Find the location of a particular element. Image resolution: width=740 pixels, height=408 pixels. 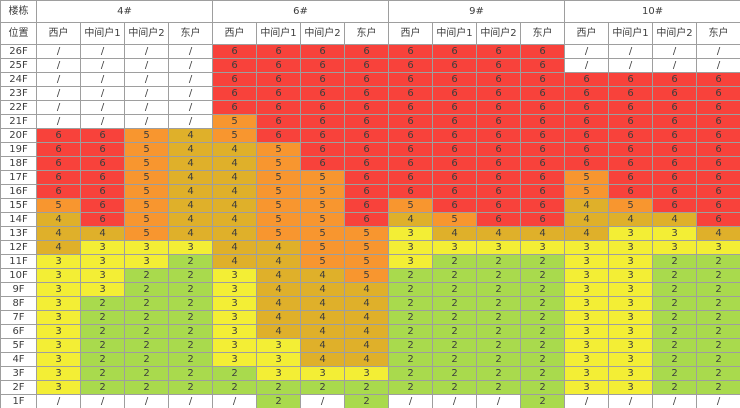

floor-label: 14F is located at coordinates (18, 219).